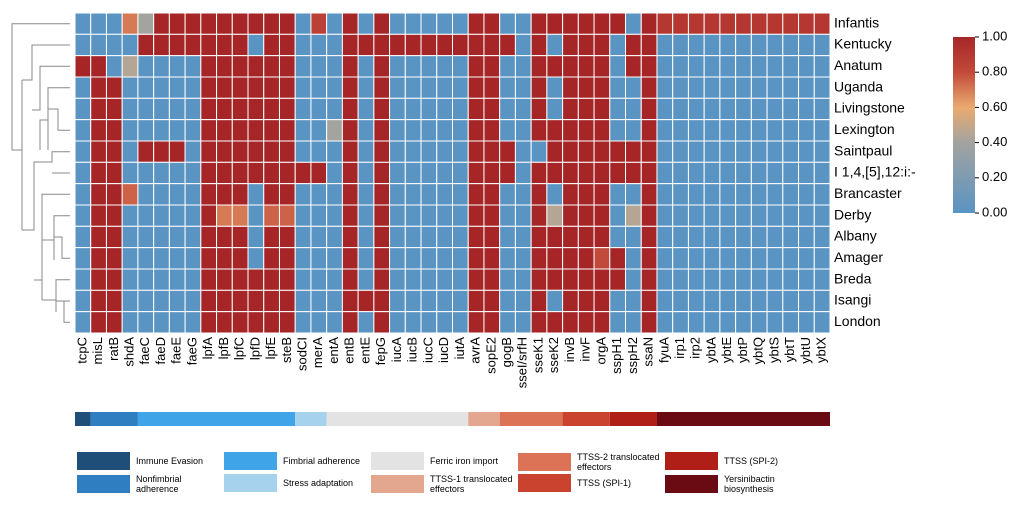 Image resolution: width=1024 pixels, height=512 pixels. Describe the element at coordinates (858, 65) in the screenshot. I see `row-label: Anatum` at that location.